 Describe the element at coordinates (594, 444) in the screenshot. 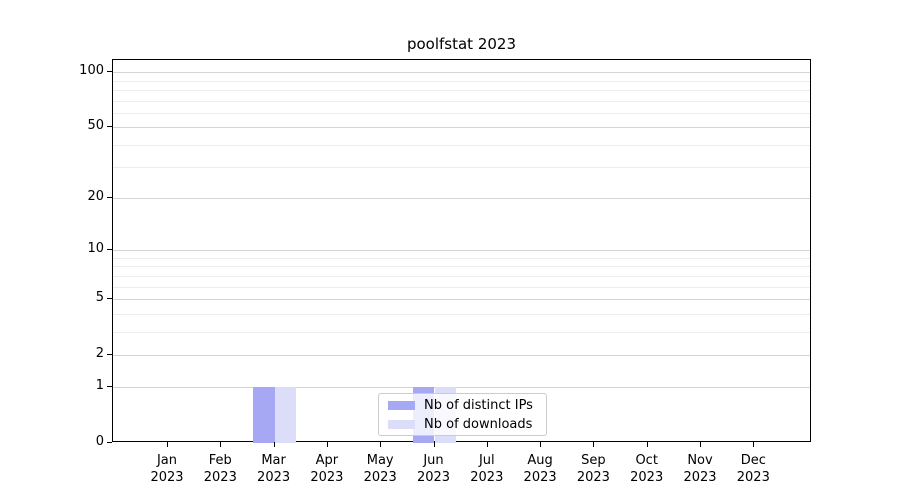

I see `x-tick-mark-sep` at that location.